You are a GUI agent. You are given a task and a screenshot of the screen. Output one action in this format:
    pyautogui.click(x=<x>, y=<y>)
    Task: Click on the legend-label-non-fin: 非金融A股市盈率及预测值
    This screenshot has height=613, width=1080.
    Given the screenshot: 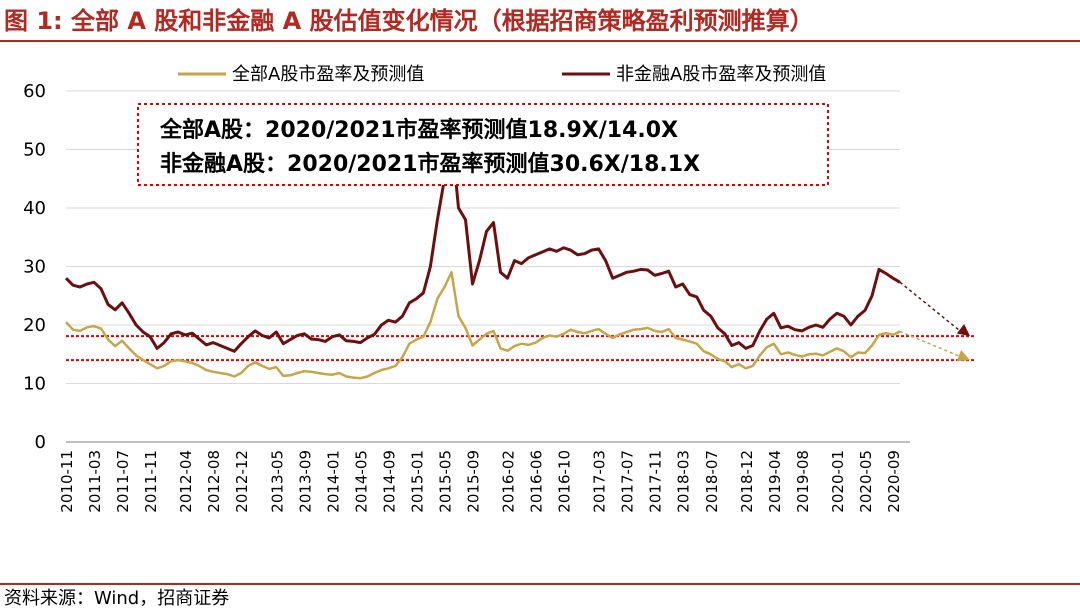 What is the action you would take?
    pyautogui.click(x=721, y=74)
    